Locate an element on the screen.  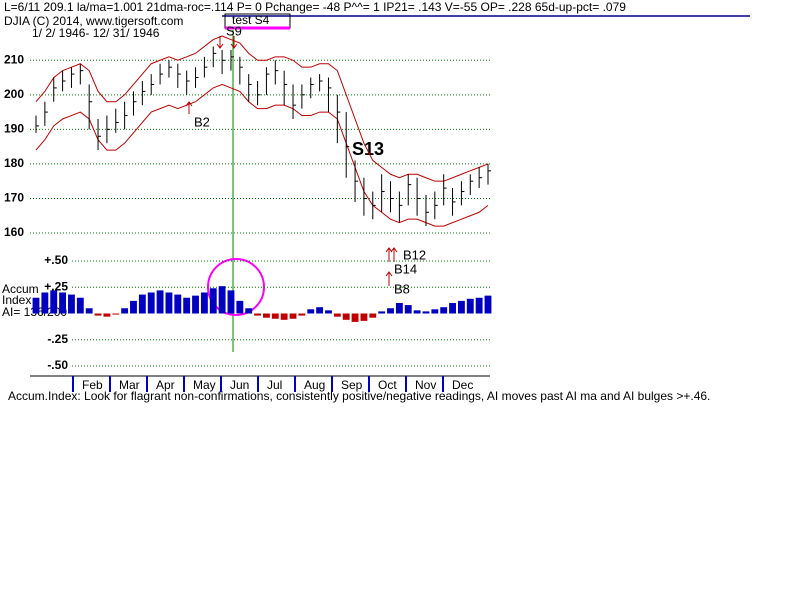
signal-label: S13 is located at coordinates (368, 149).